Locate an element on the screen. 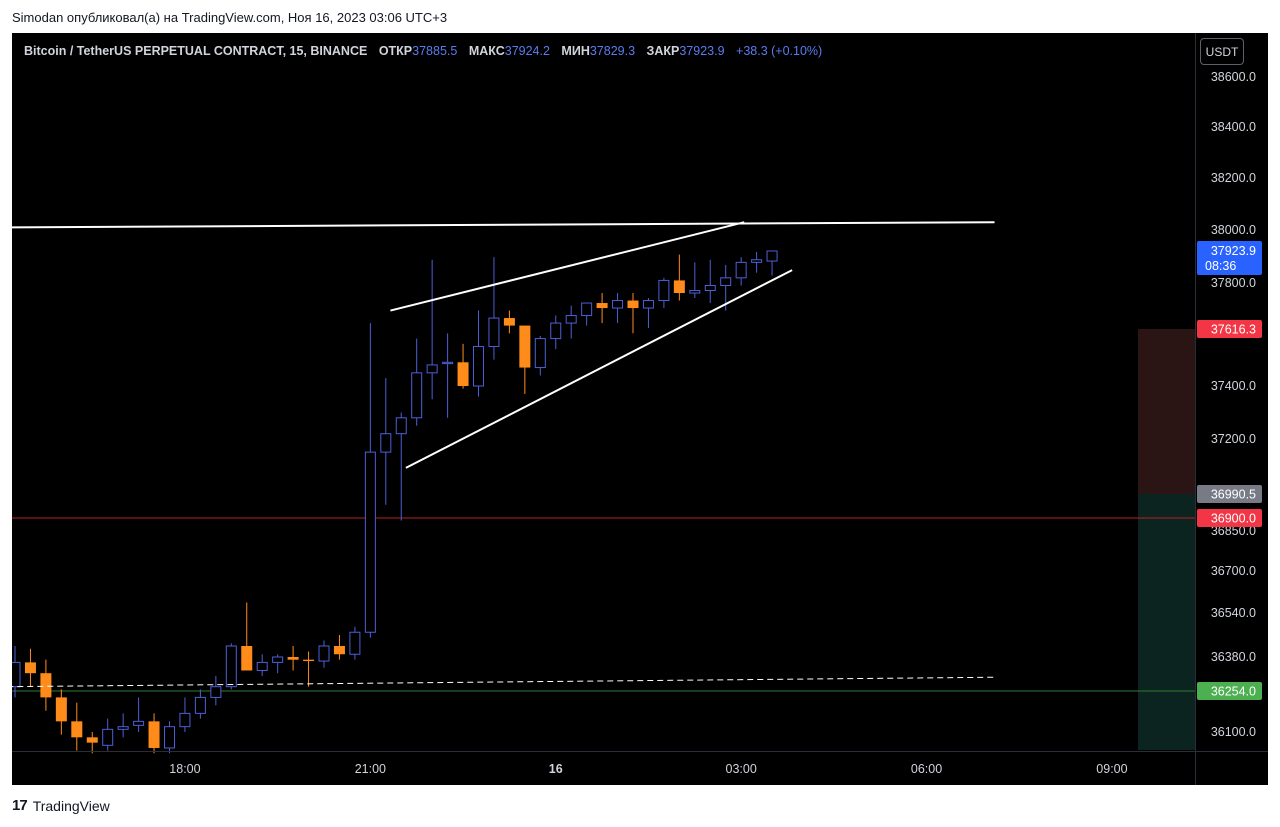 The width and height of the screenshot is (1280, 827). target-zone is located at coordinates (1166, 622).